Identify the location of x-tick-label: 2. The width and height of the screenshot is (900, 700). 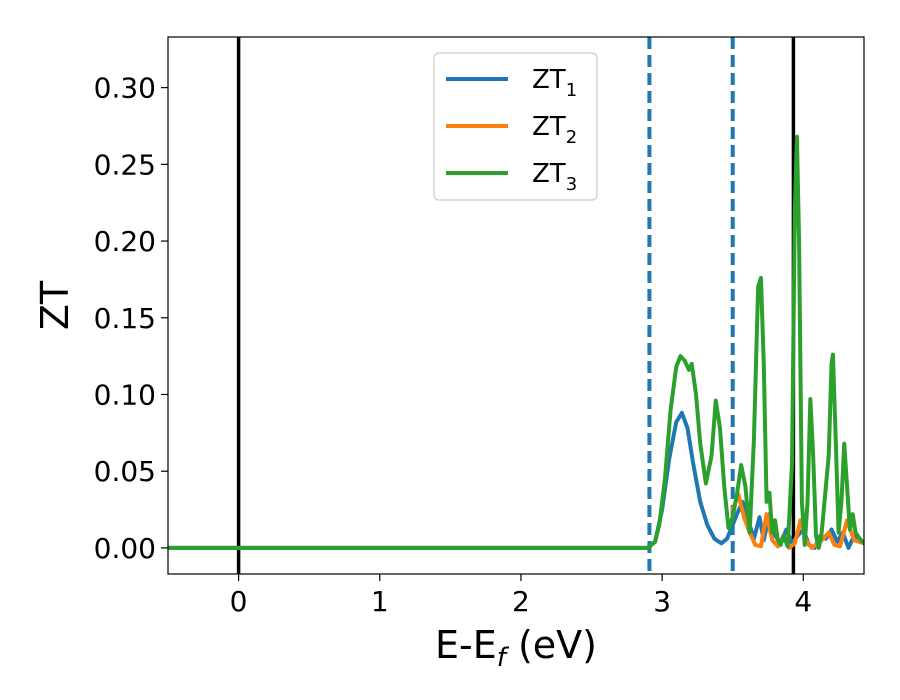
(521, 601).